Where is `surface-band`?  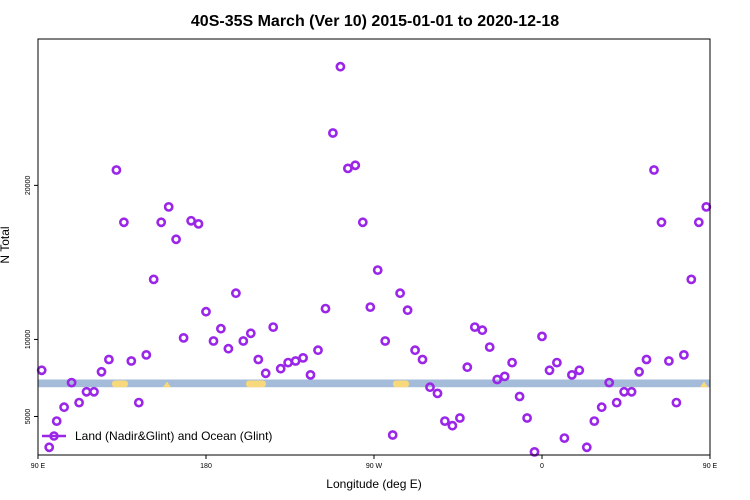 surface-band is located at coordinates (374, 383).